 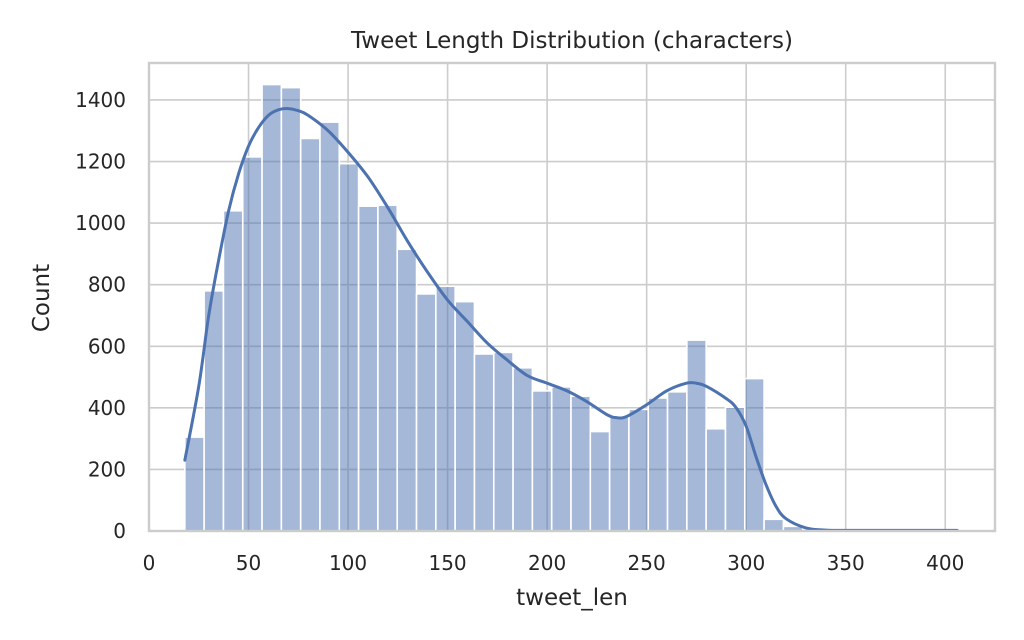 What do you see at coordinates (447, 563) in the screenshot?
I see `x-tick-label: 150` at bounding box center [447, 563].